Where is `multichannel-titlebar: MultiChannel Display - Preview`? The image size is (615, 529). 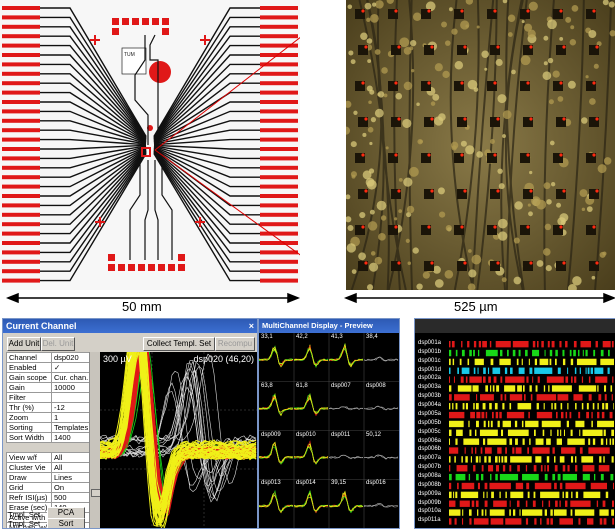 multichannel-titlebar: MultiChannel Display - Preview is located at coordinates (329, 326).